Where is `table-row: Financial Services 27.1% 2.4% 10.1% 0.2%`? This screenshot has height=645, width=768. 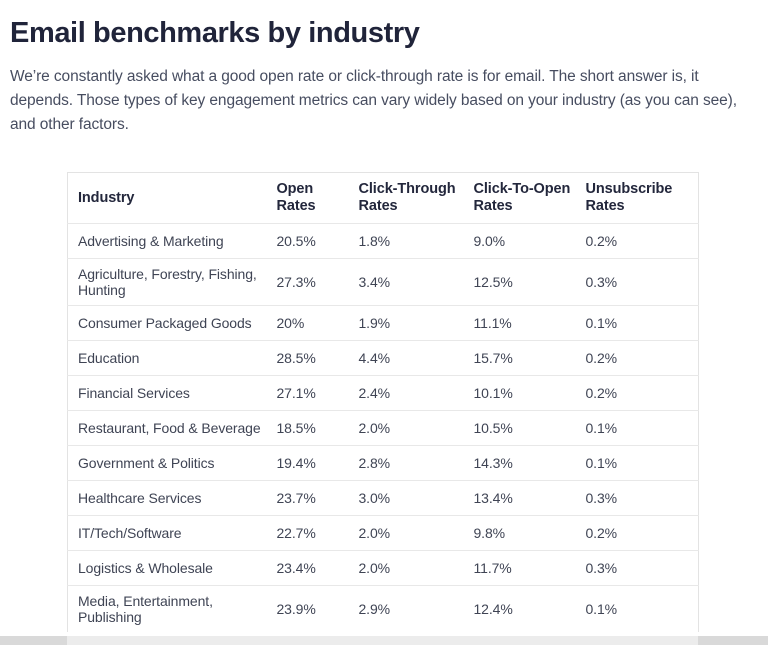 table-row: Financial Services 27.1% 2.4% 10.1% 0.2% is located at coordinates (383, 393).